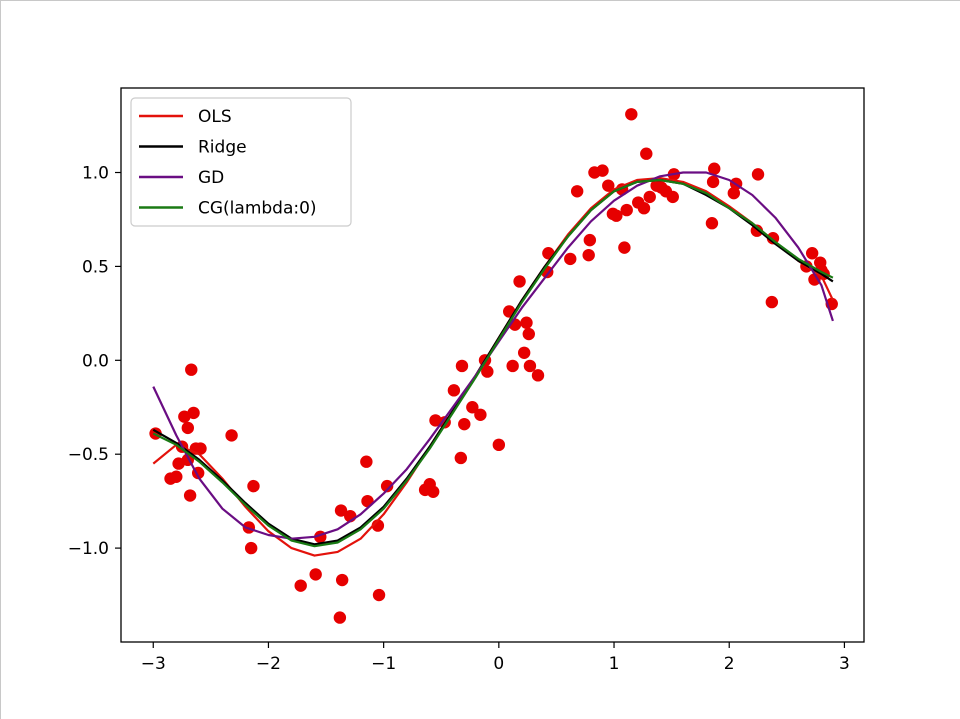  What do you see at coordinates (222, 148) in the screenshot?
I see `legend-label: Ridge` at bounding box center [222, 148].